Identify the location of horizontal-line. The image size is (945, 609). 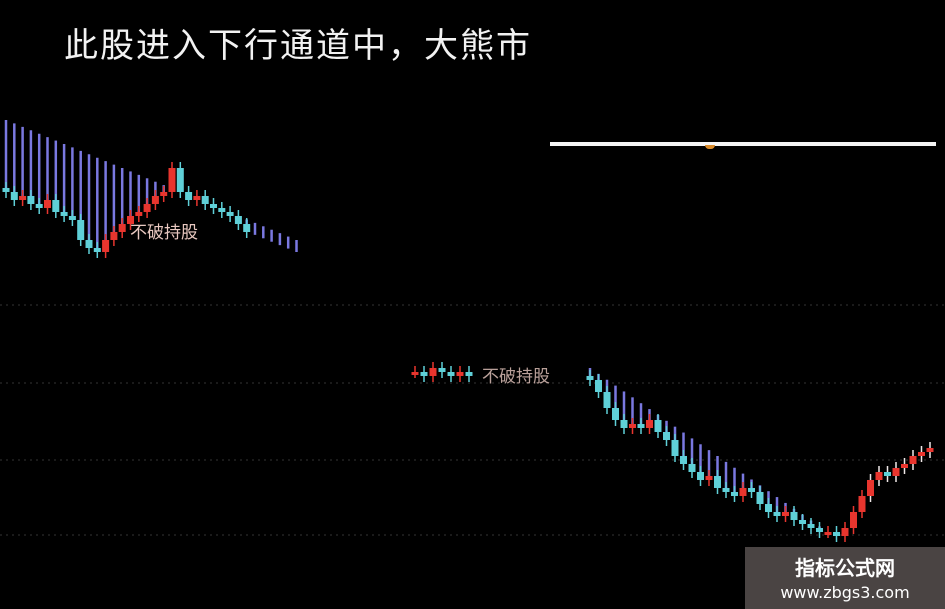
(743, 144).